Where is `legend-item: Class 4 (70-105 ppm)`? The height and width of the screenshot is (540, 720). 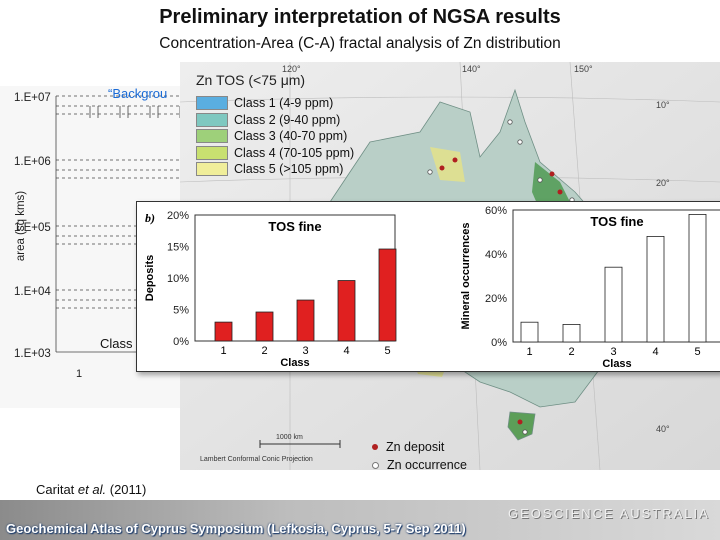 legend-item: Class 4 (70-105 ppm) is located at coordinates (275, 153).